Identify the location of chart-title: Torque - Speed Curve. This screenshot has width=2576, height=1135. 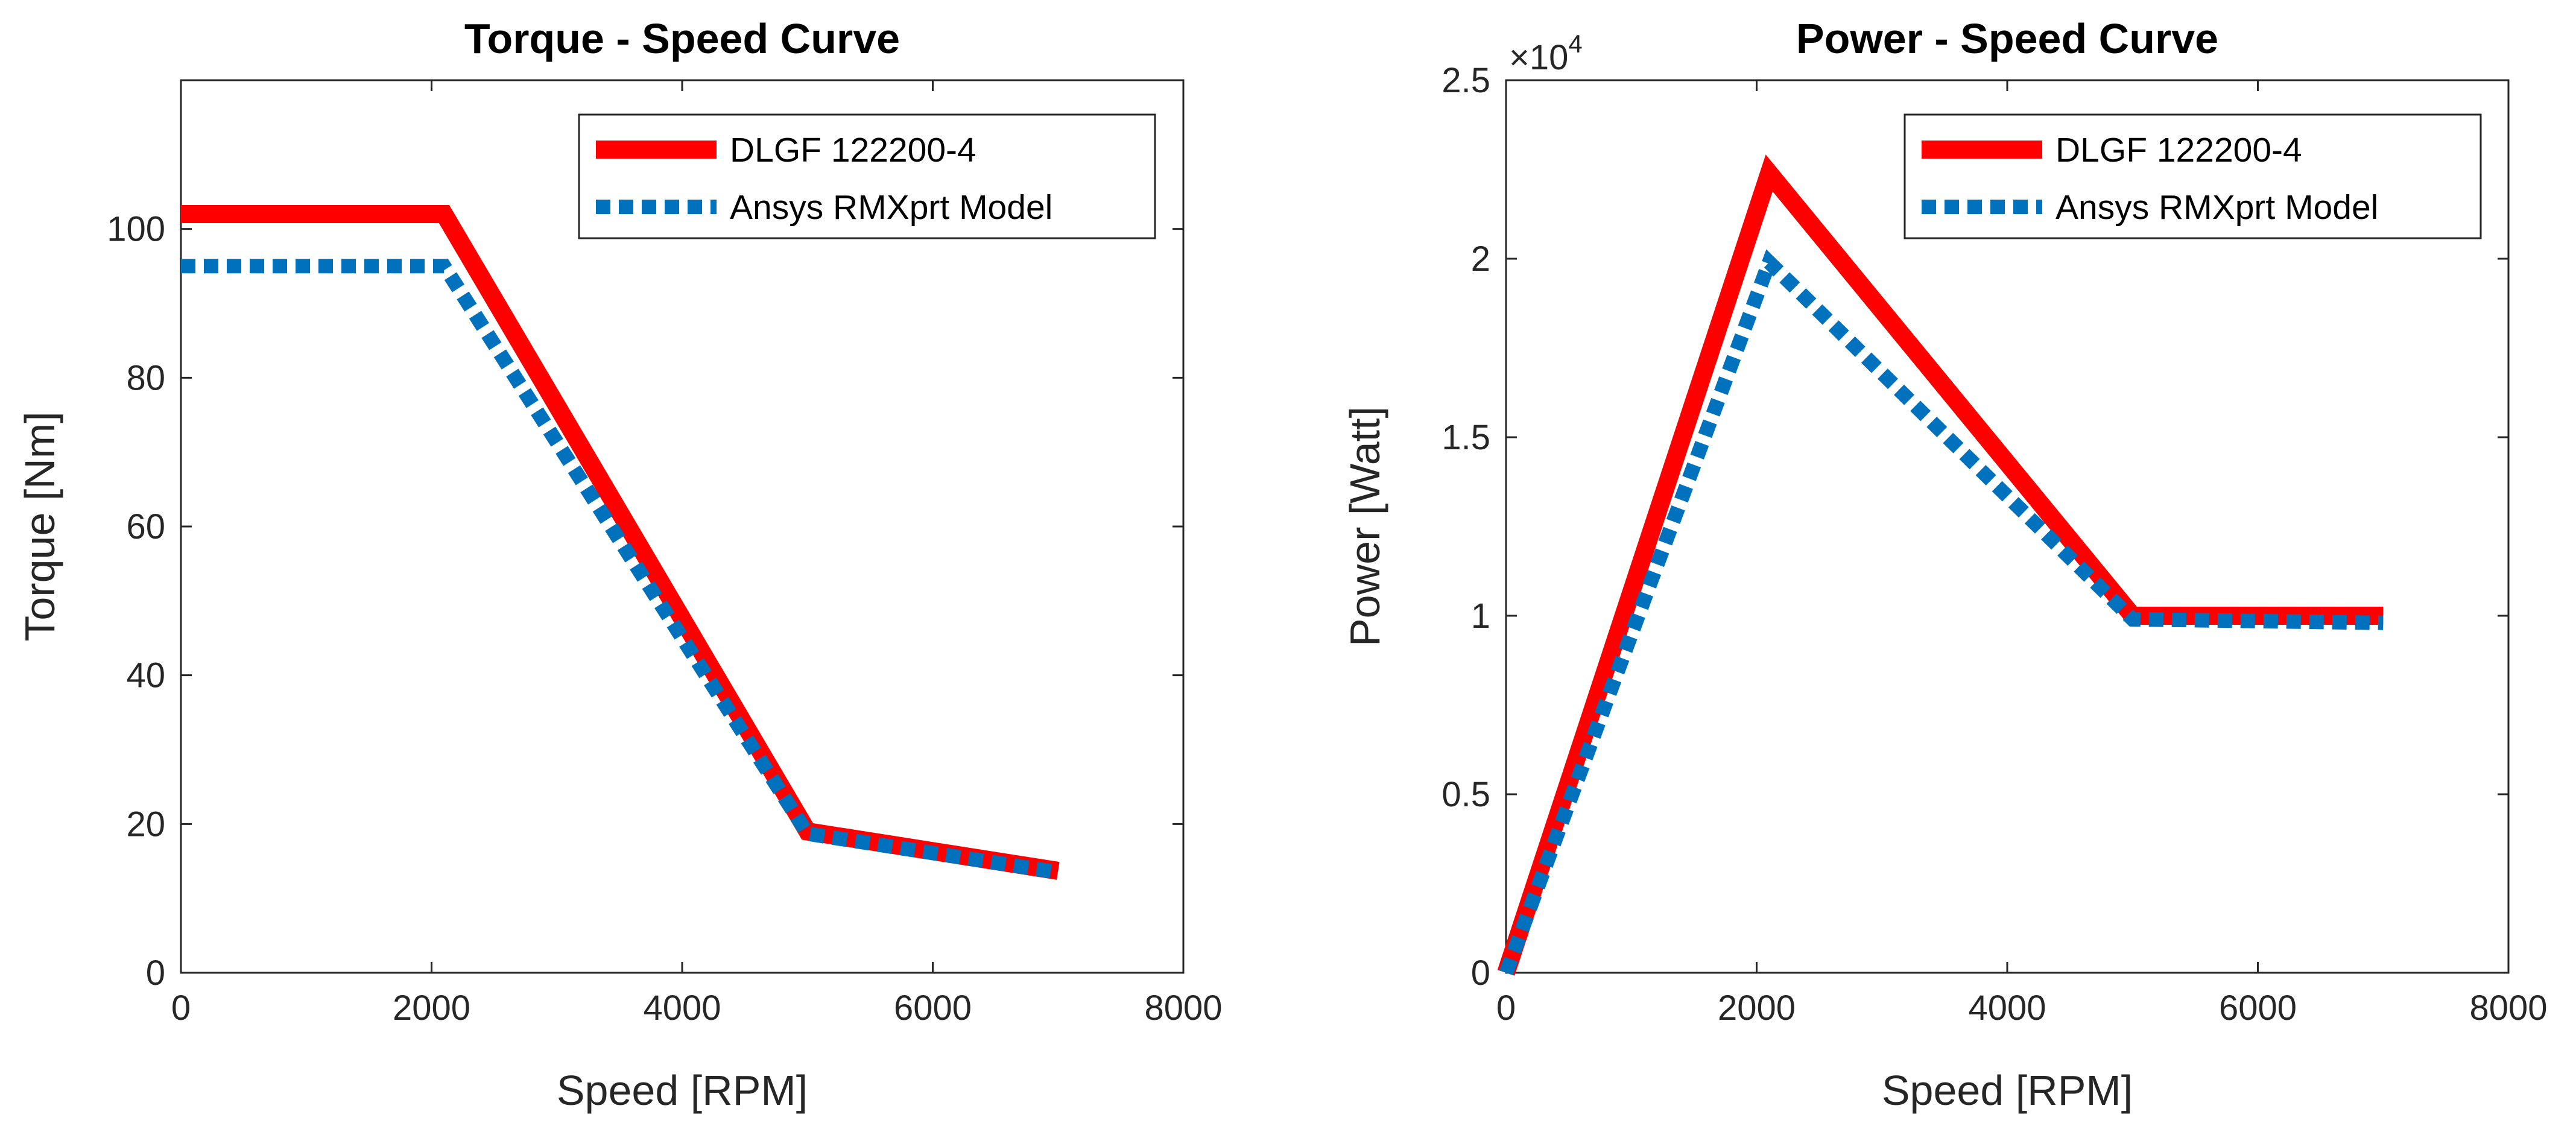
(682, 38).